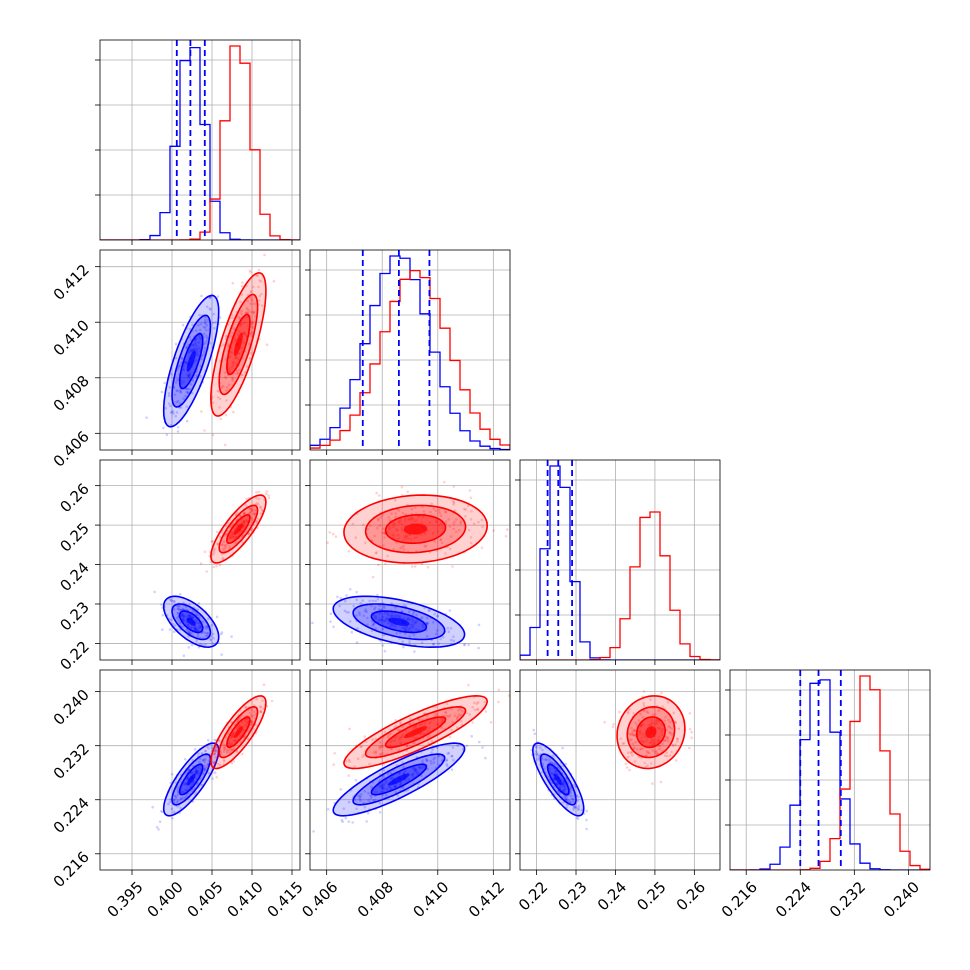 This screenshot has height=970, width=970. Describe the element at coordinates (399, 779) in the screenshot. I see `contour-blue` at that location.